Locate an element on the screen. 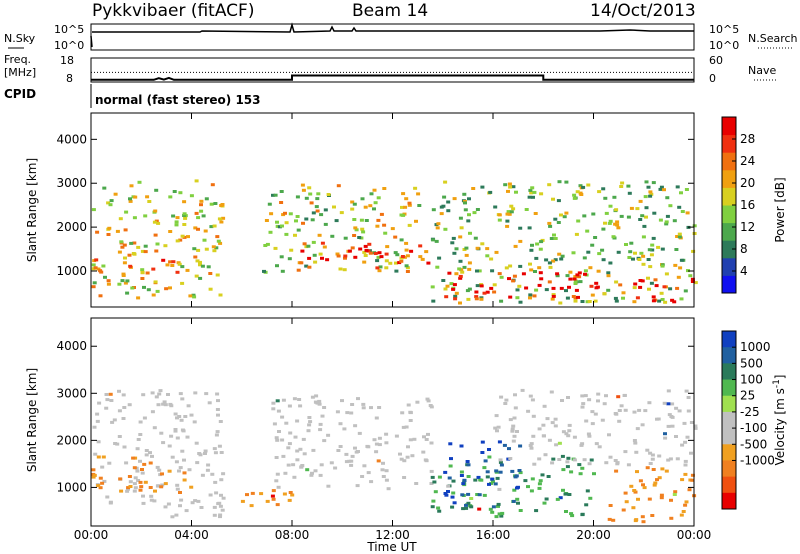 The height and width of the screenshot is (554, 800). xtick-label: 08:00 is located at coordinates (292, 535).